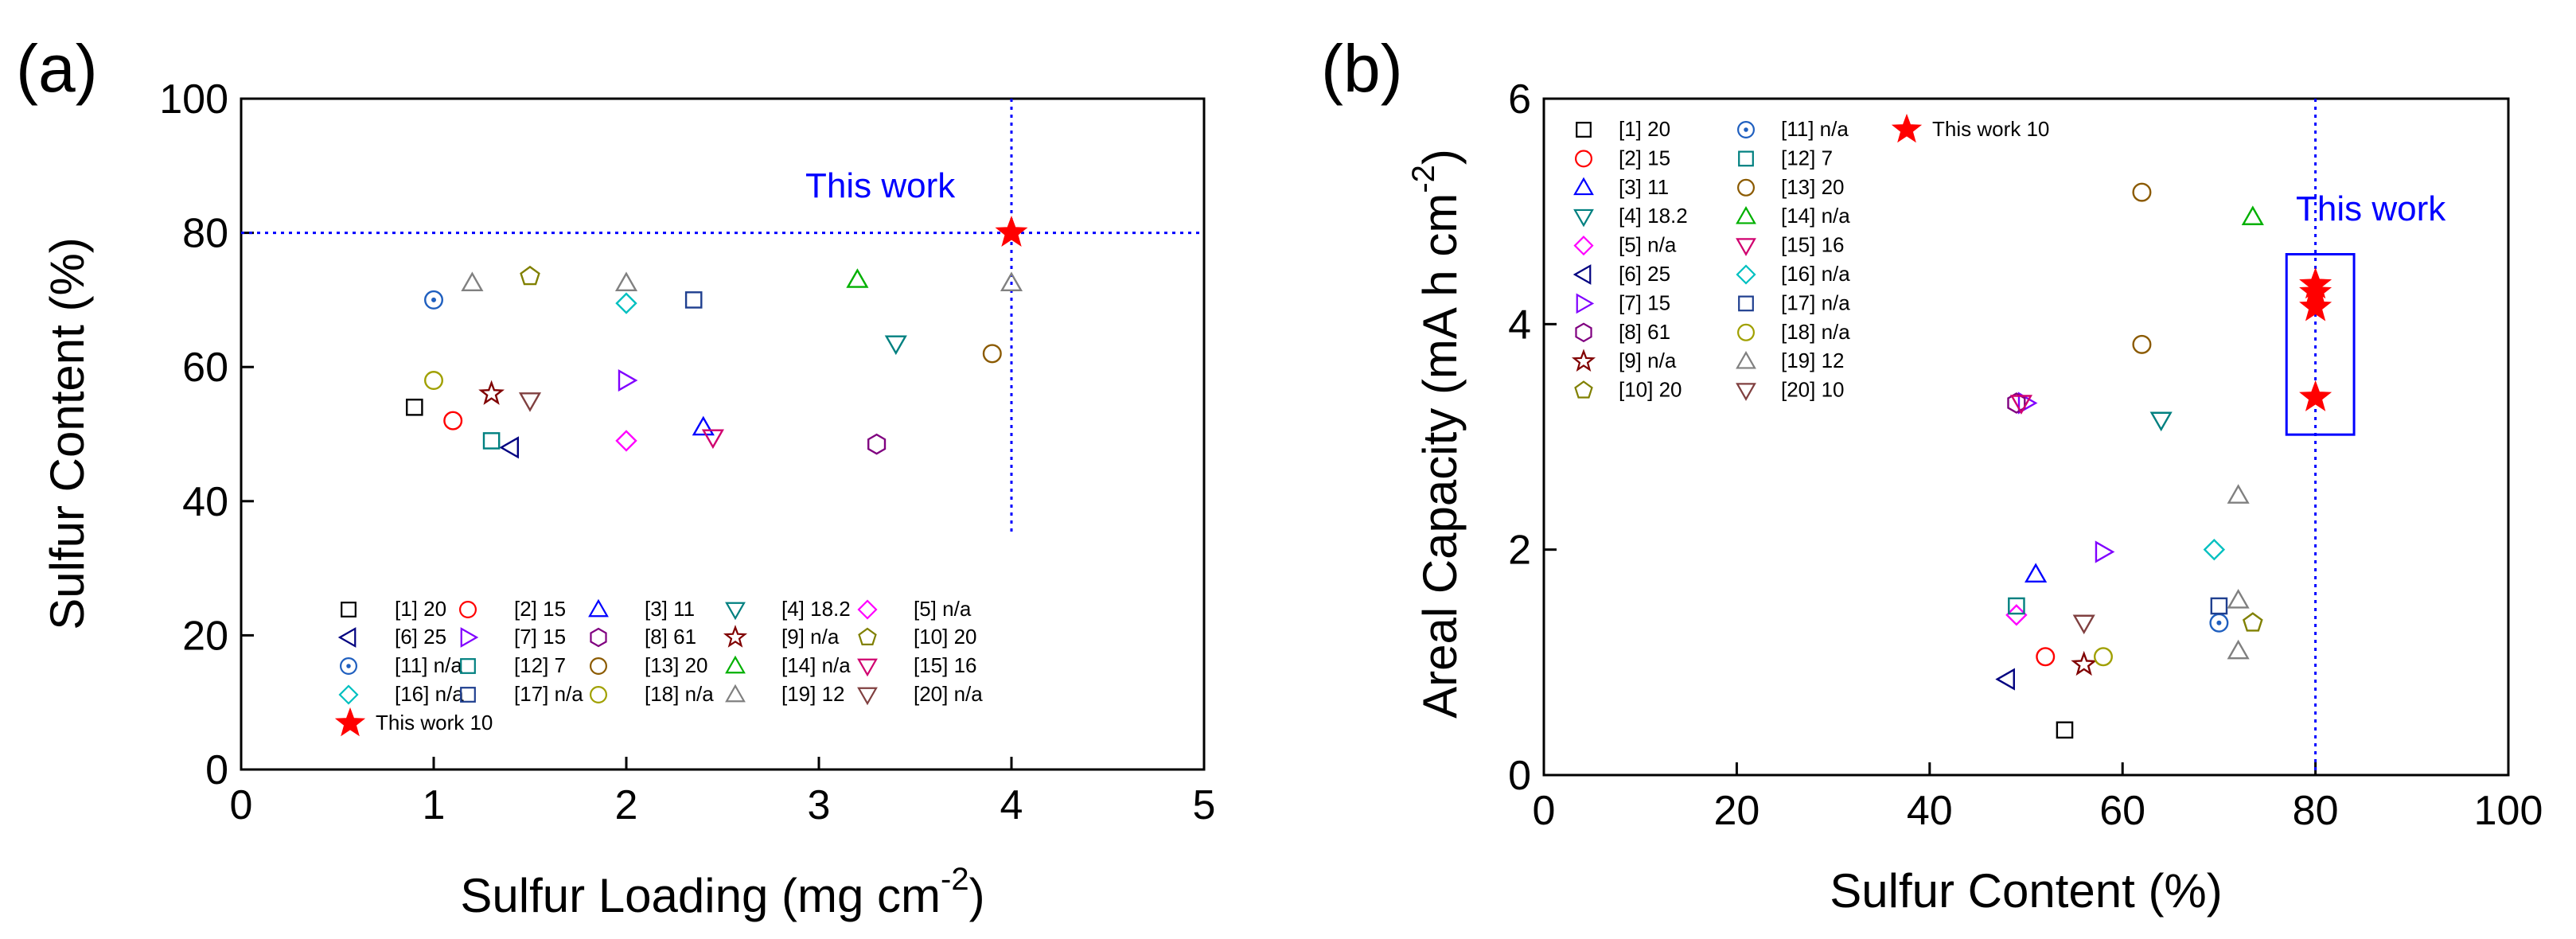  What do you see at coordinates (241, 805) in the screenshot?
I see `panel-a-x-tick-label: 0` at bounding box center [241, 805].